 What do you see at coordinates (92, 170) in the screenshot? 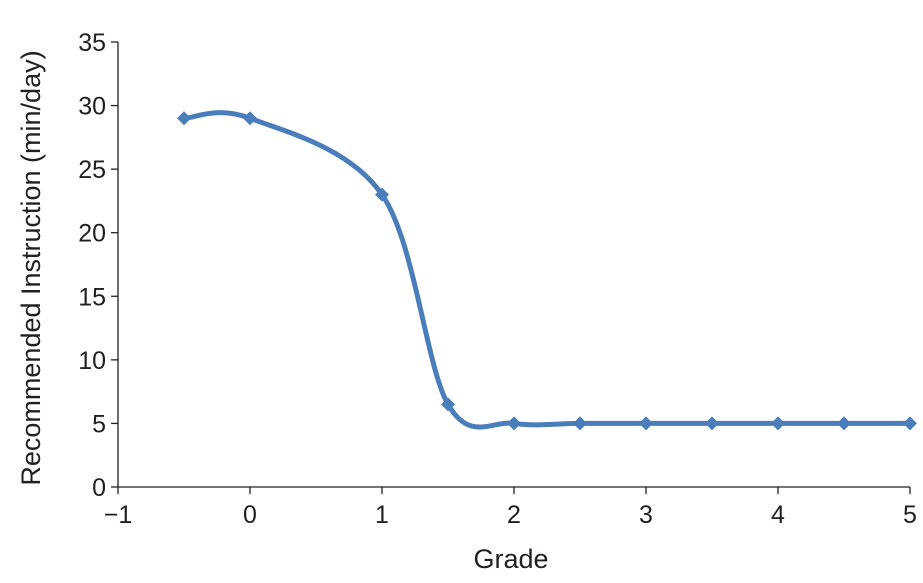
I see `y-tick-label: 25` at bounding box center [92, 170].